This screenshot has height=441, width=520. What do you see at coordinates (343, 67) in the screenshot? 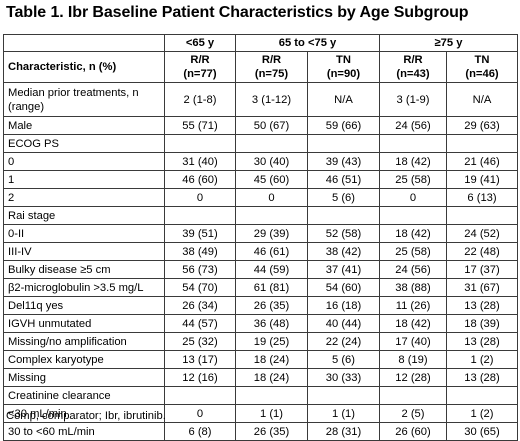
I see `column-header: TN (n=90)` at bounding box center [343, 67].